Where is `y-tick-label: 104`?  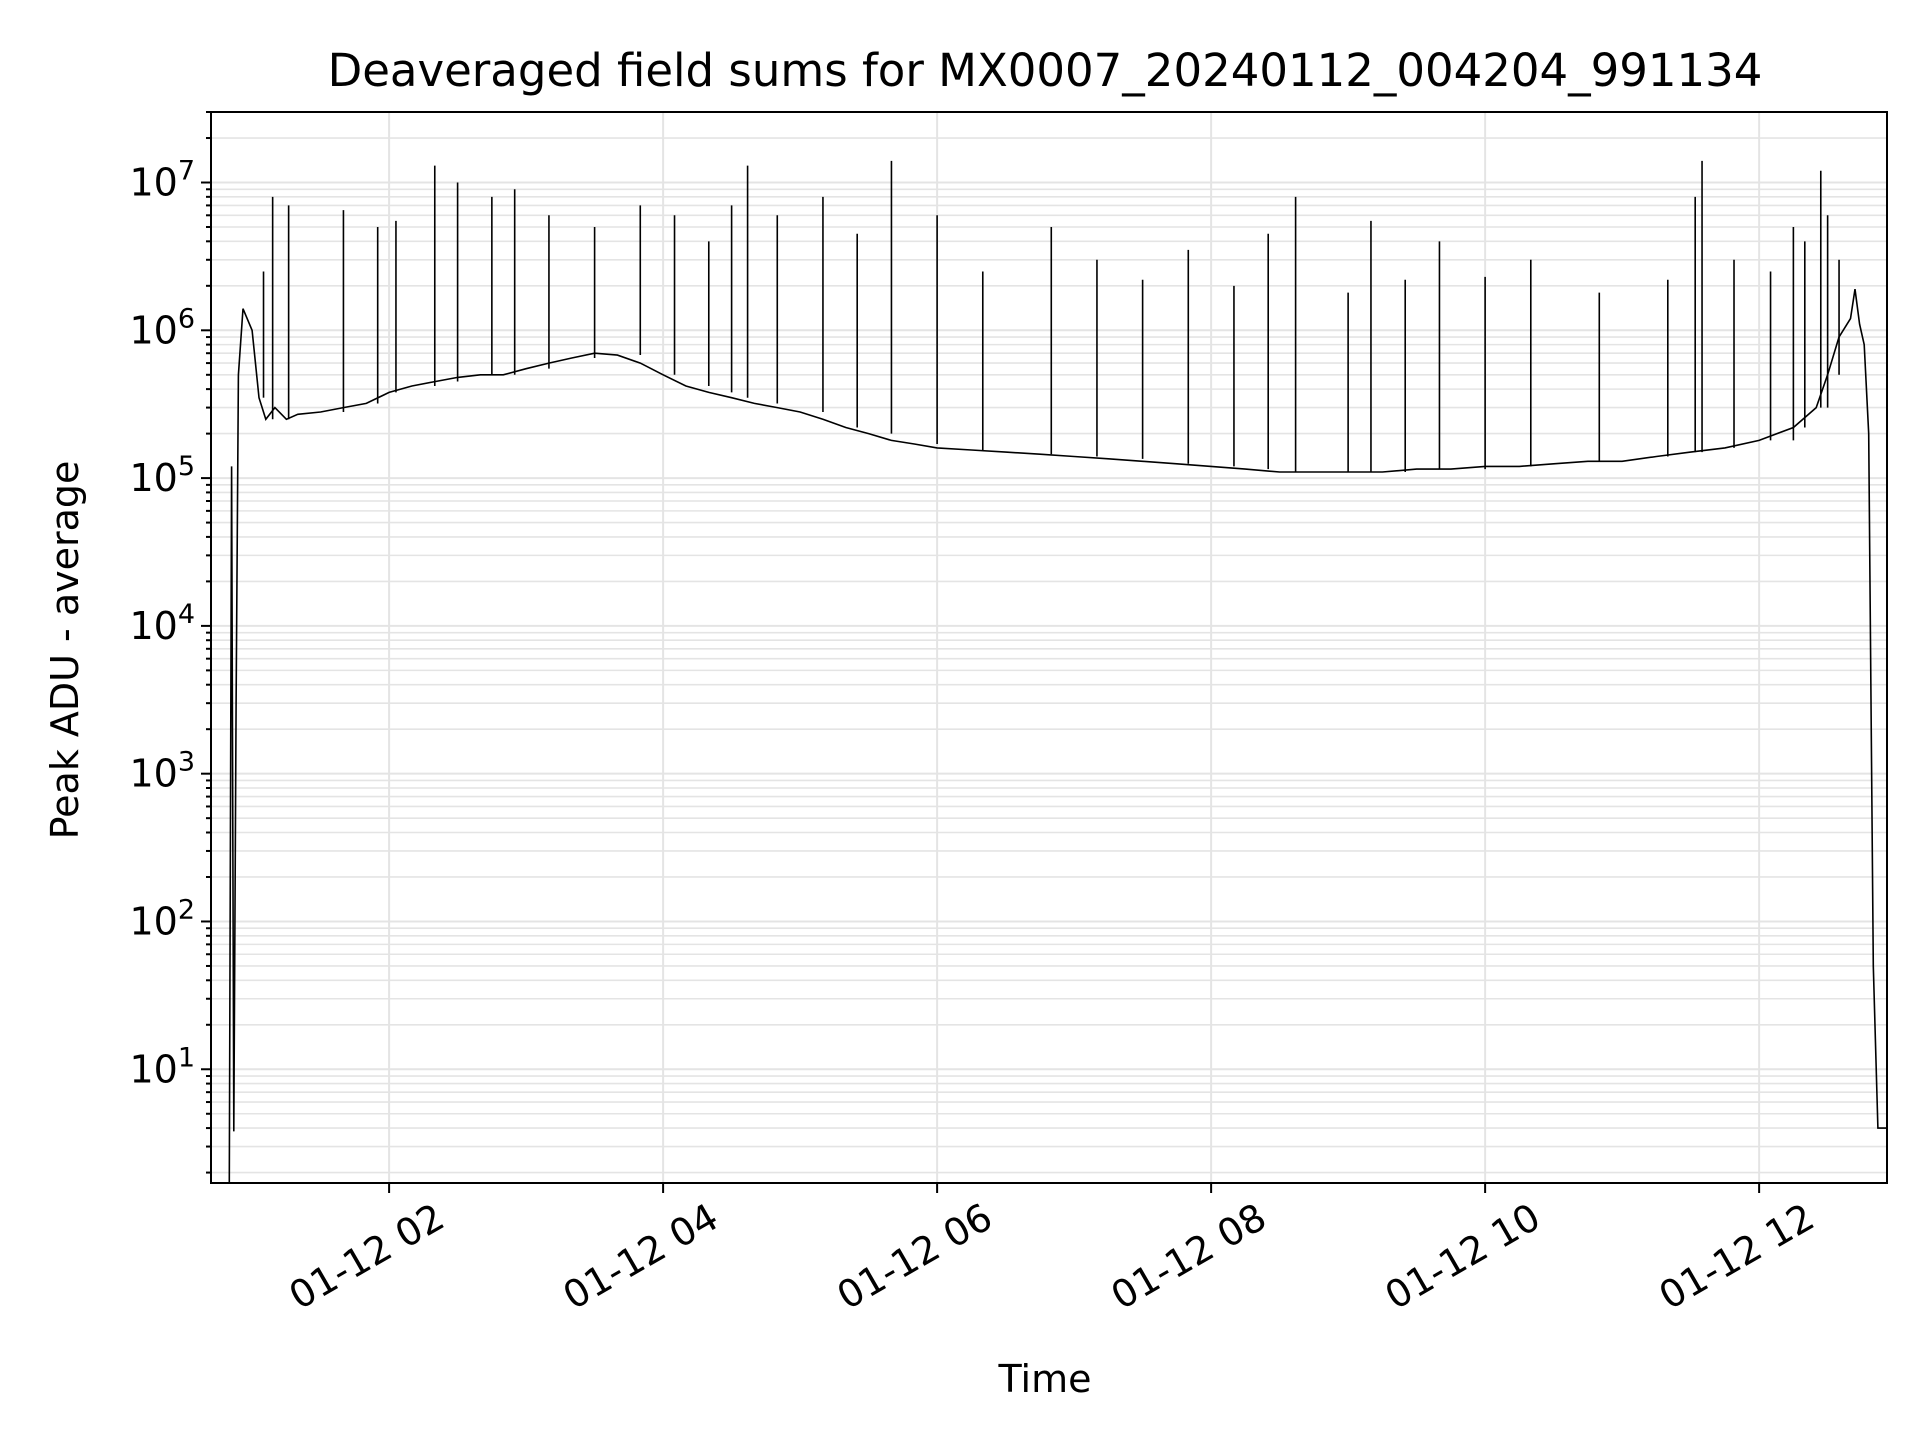
y-tick-label: 104 is located at coordinates (162, 623).